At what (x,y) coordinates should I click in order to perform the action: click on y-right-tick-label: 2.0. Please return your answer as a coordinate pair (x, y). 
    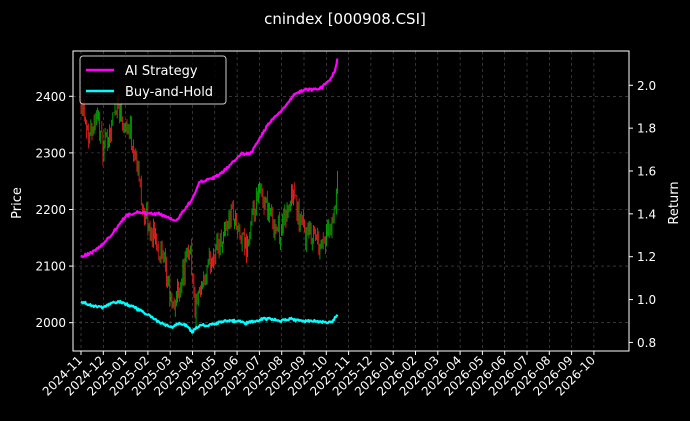
    Looking at the image, I should click on (646, 86).